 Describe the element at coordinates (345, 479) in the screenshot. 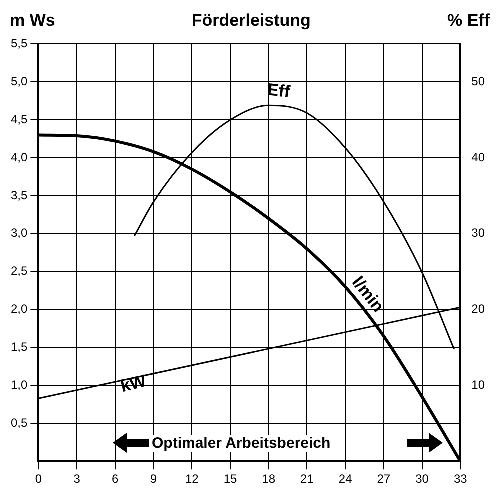

I see `x-tick-label: 24` at that location.